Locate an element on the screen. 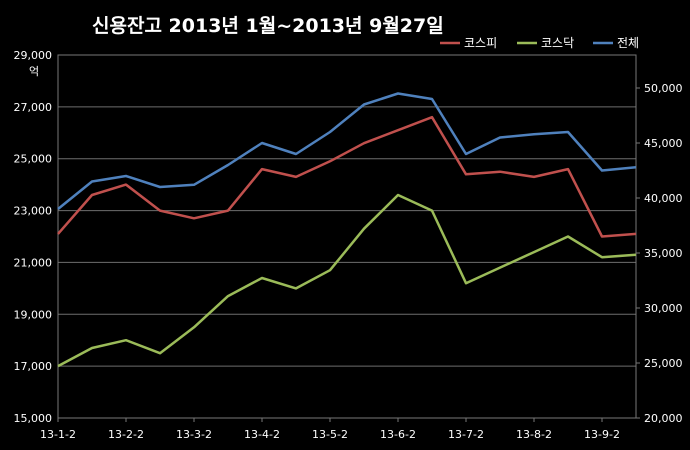 The height and width of the screenshot is (450, 690). left-axis-unit: 억 is located at coordinates (34, 71).